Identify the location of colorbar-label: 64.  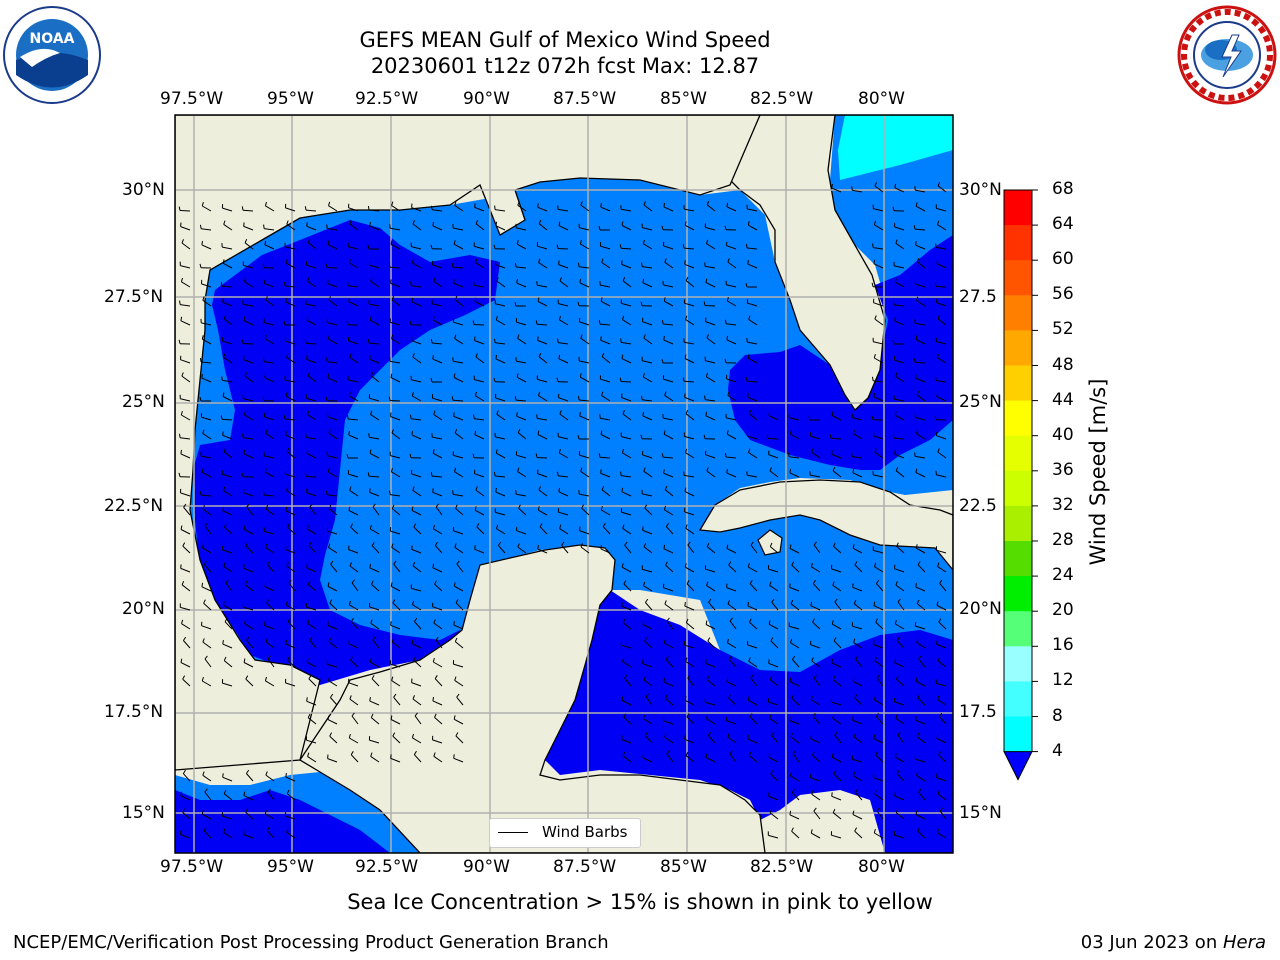
(1063, 224).